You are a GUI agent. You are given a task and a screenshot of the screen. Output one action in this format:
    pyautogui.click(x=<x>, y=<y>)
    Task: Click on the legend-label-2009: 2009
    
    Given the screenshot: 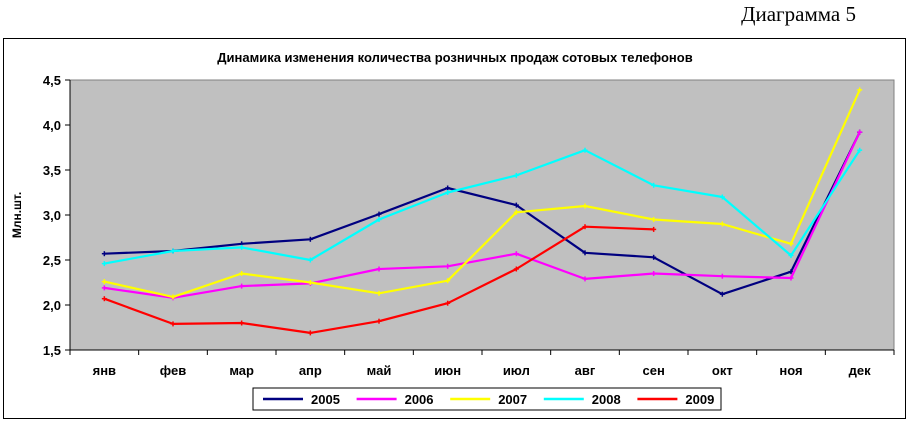 What is the action you would take?
    pyautogui.click(x=699, y=399)
    